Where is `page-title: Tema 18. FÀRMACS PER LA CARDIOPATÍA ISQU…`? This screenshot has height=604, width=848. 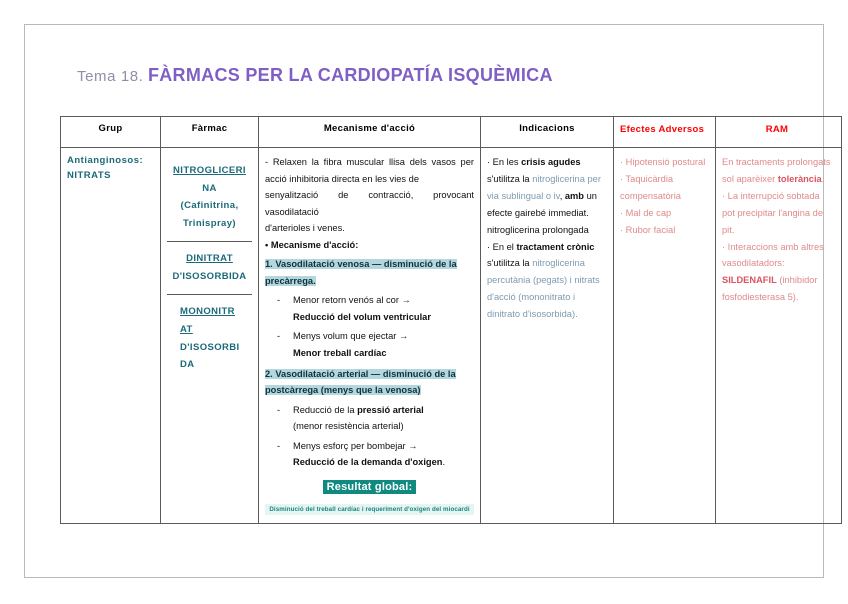
page-title: Tema 18. FÀRMACS PER LA CARDIOPATÍA ISQU… is located at coordinates (315, 75).